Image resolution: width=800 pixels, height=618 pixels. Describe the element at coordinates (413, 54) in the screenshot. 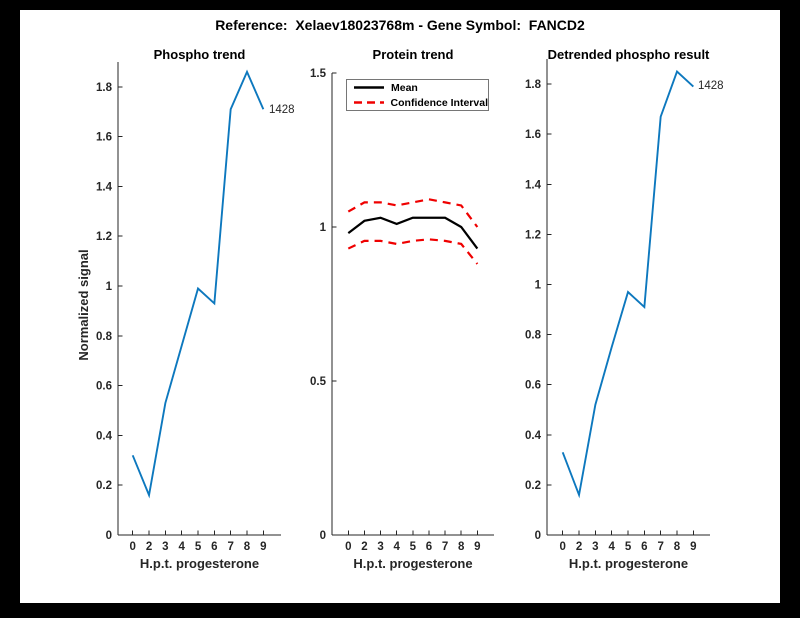

I see `protein-trend-title: Protein trend` at that location.